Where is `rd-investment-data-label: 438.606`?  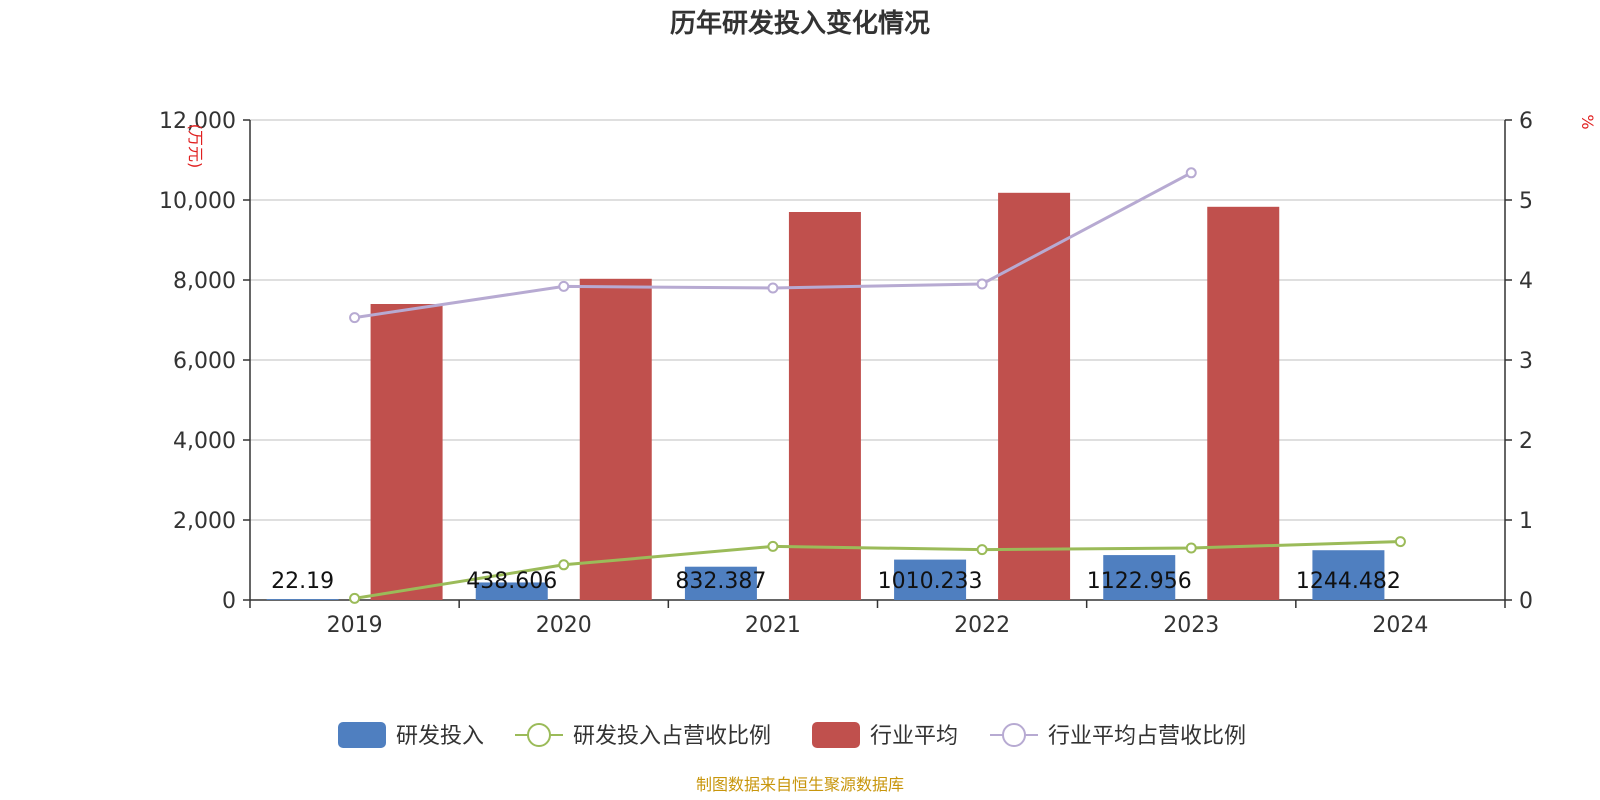
rd-investment-data-label: 438.606 is located at coordinates (511, 581).